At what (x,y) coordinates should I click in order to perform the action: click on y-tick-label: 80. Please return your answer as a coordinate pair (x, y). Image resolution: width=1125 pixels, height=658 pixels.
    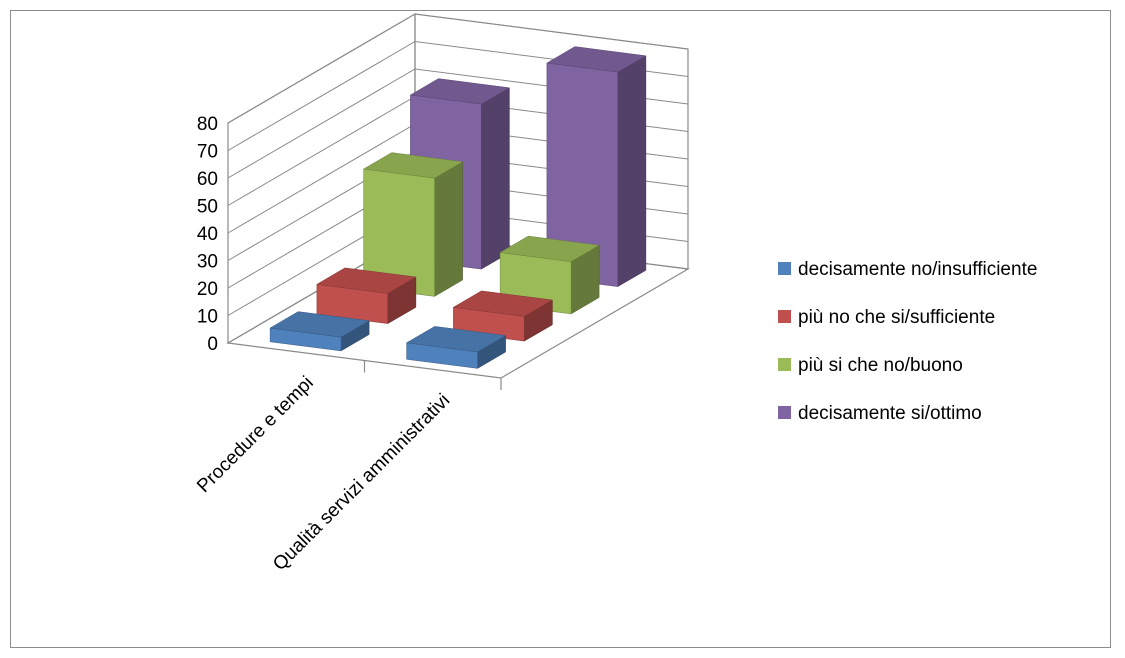
    Looking at the image, I should click on (207, 124).